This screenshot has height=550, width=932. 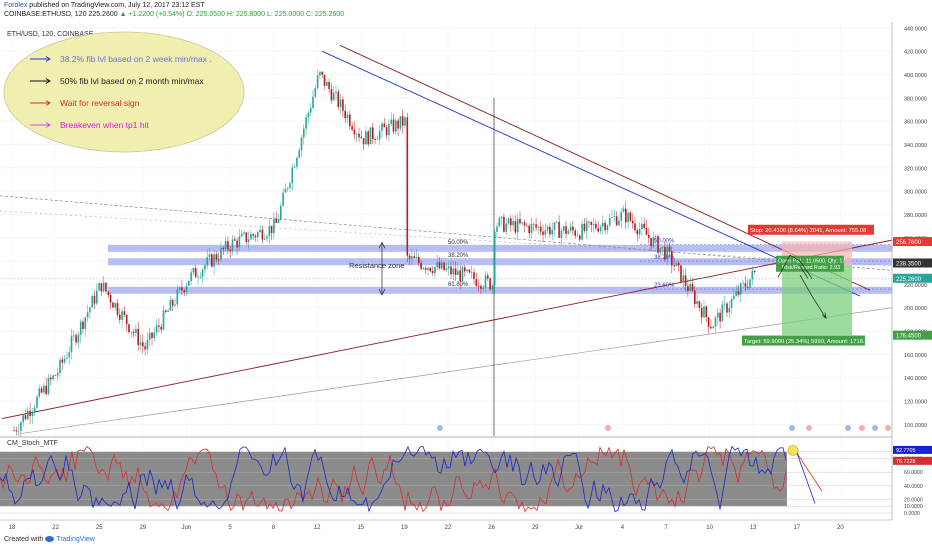 What do you see at coordinates (888, 428) in the screenshot?
I see `event-marker-icon` at bounding box center [888, 428].